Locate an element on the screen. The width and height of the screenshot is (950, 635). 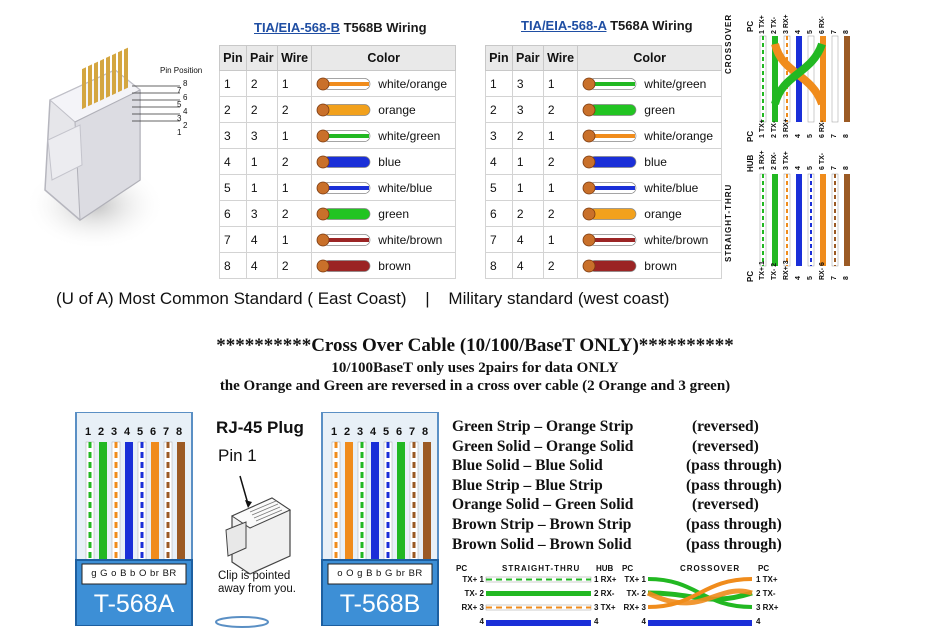
color-cell: orange is located at coordinates (383, 109).